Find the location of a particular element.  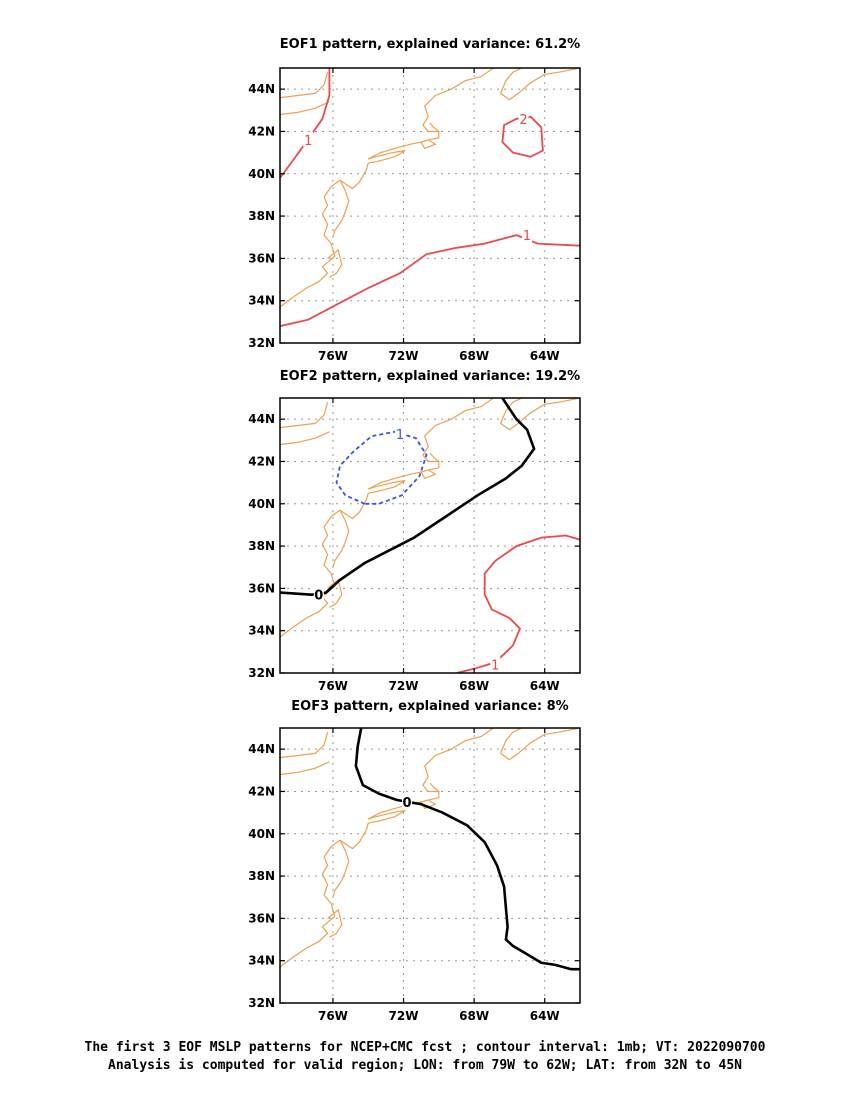

contour-label: 2 is located at coordinates (523, 120).